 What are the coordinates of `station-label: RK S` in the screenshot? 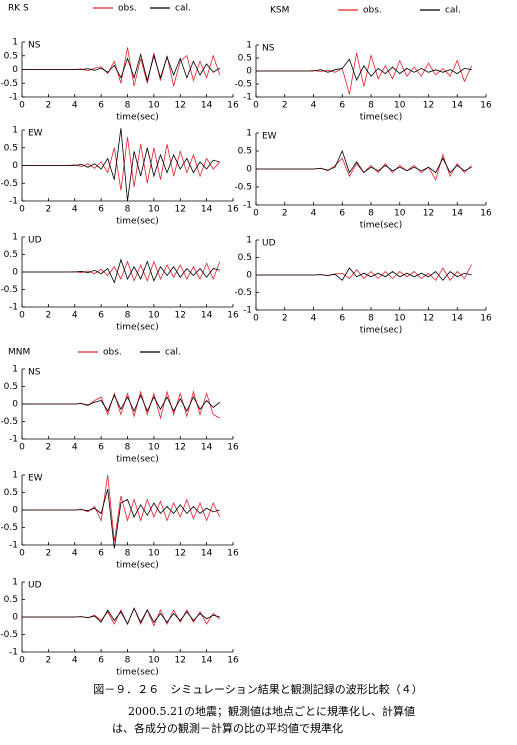 It's located at (18, 9).